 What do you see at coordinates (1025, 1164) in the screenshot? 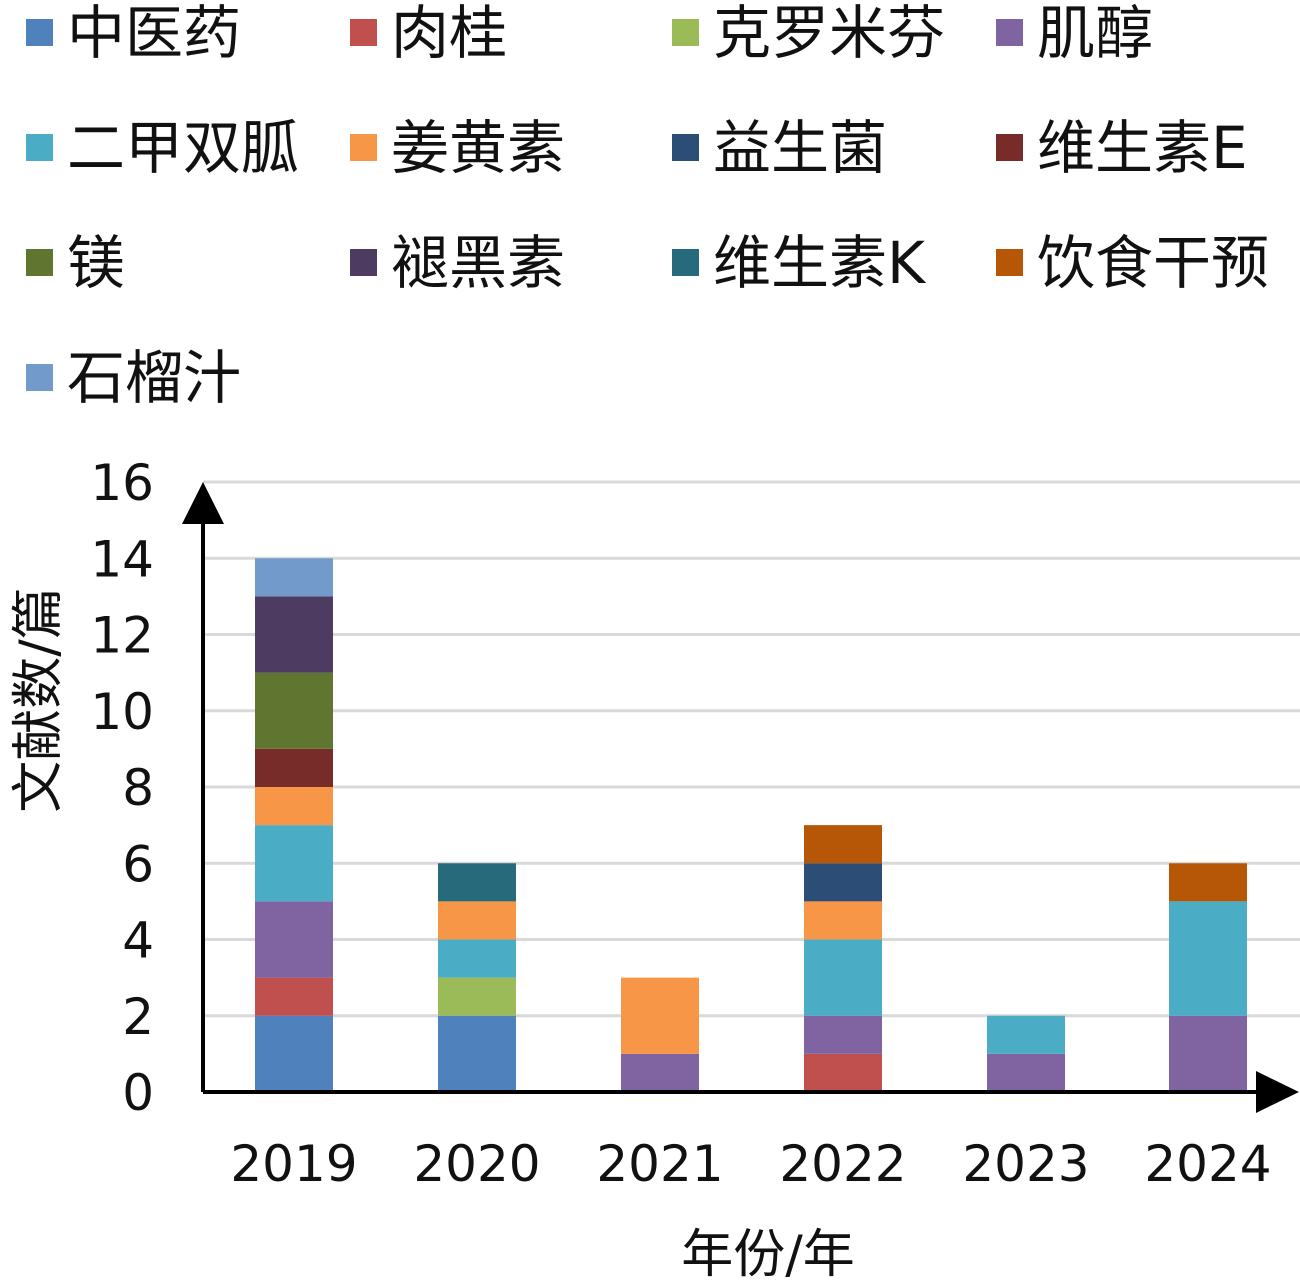
I see `x-tick-label-2023: 2023` at bounding box center [1025, 1164].